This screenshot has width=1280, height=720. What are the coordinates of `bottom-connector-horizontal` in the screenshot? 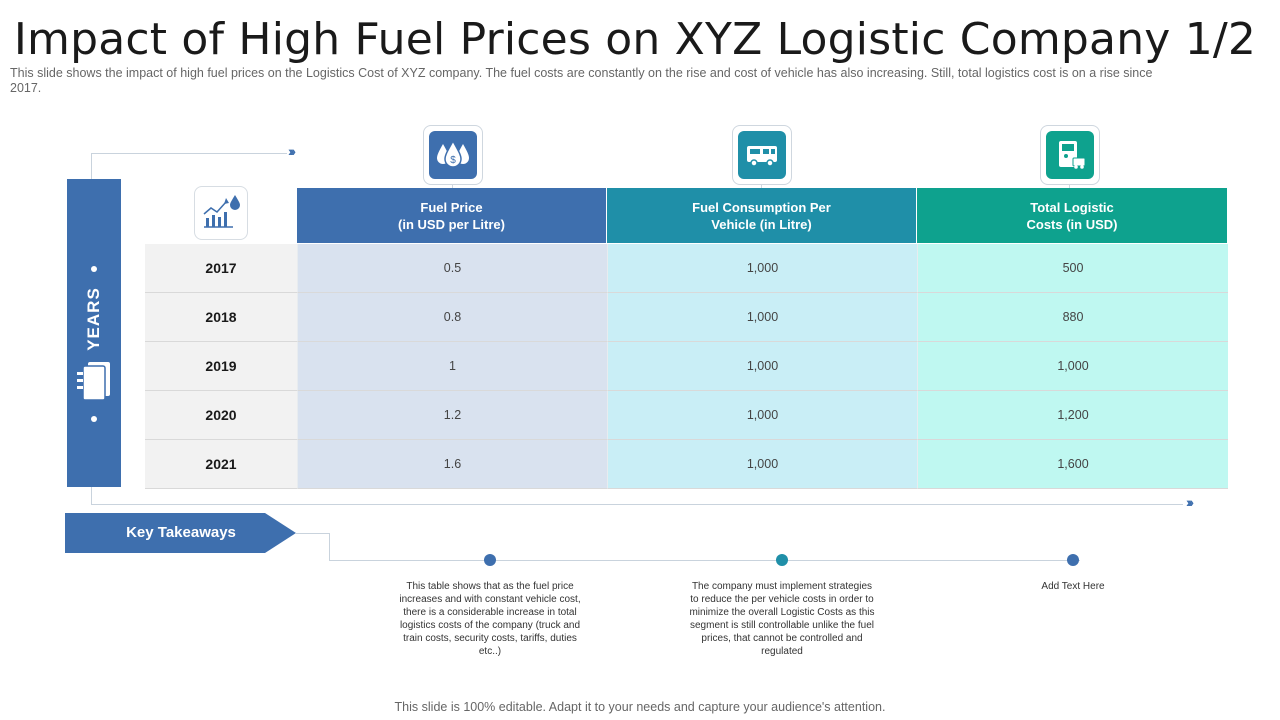 It's located at (637, 504).